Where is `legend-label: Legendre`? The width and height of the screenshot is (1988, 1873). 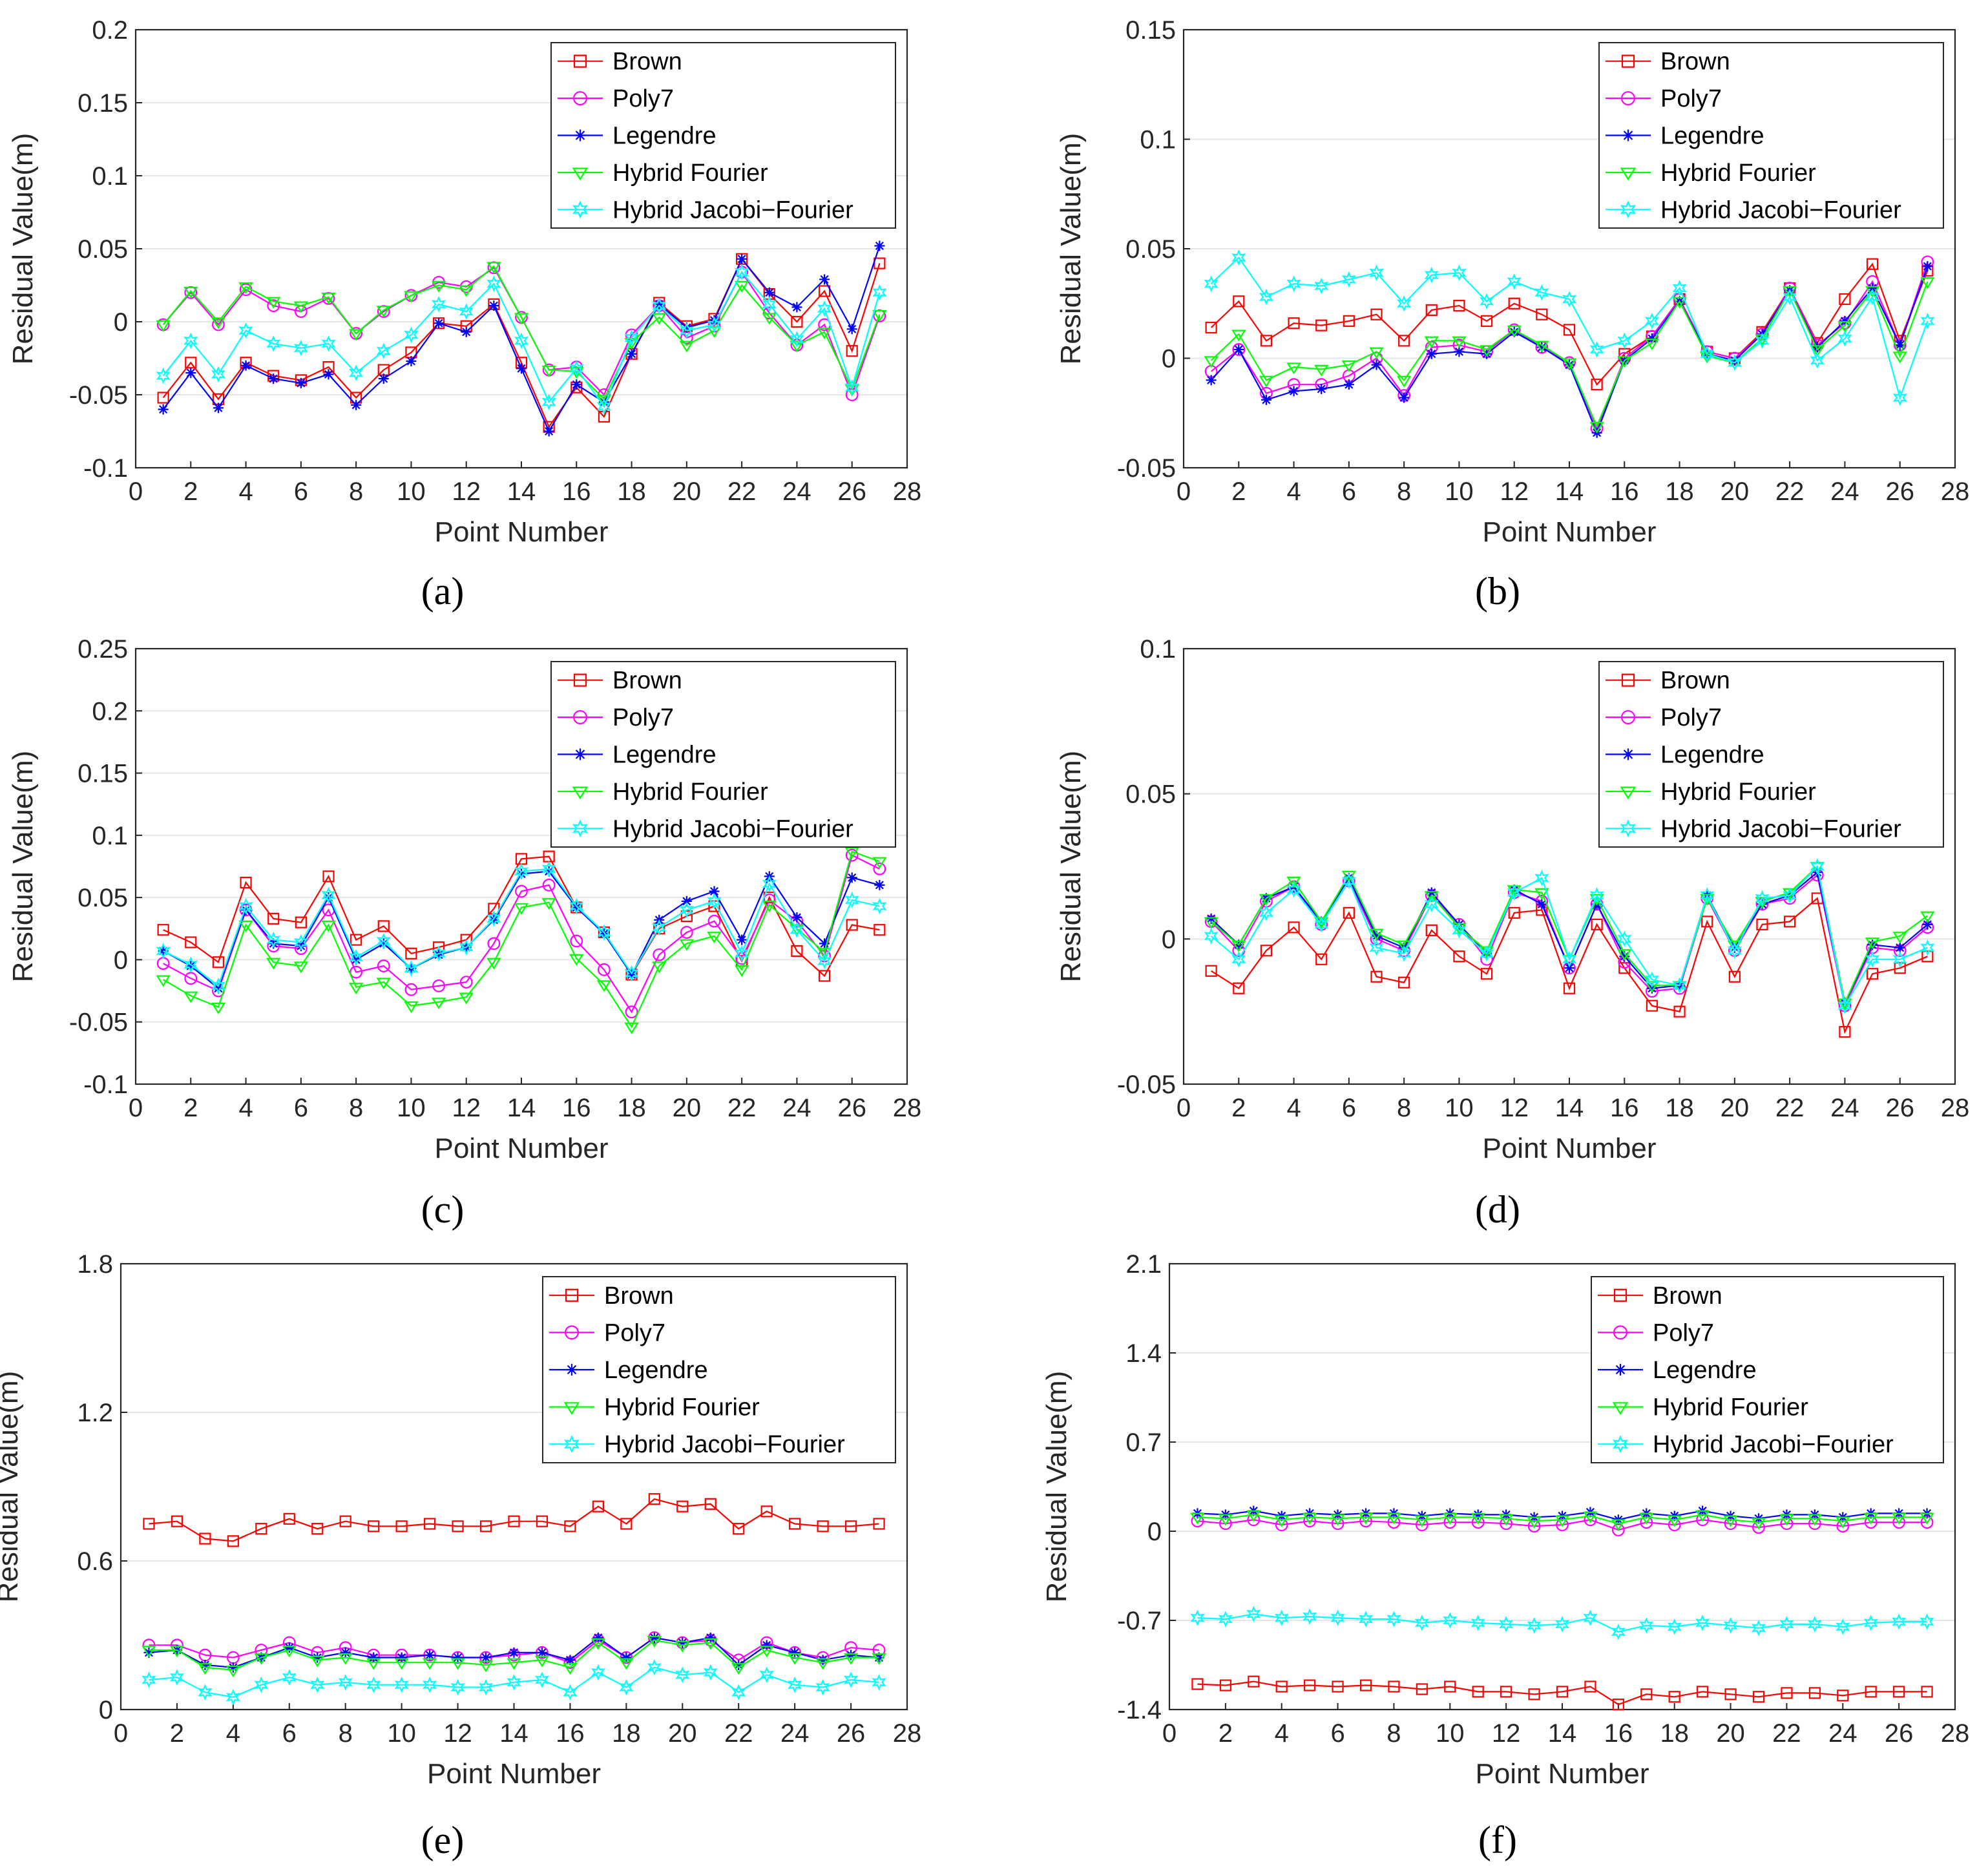
legend-label: Legendre is located at coordinates (656, 1370).